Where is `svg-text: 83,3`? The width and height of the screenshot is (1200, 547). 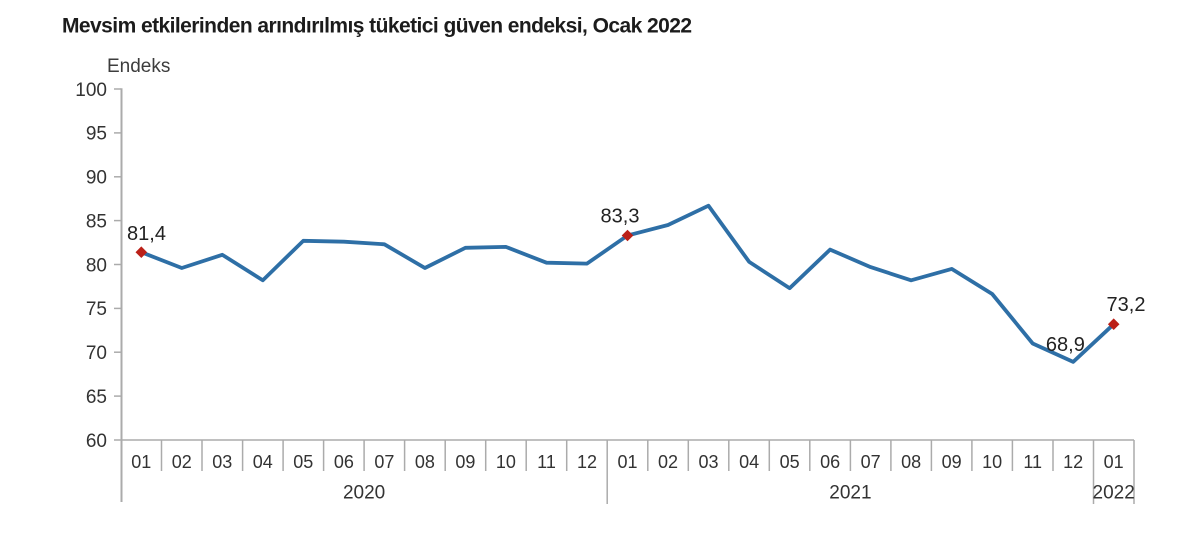
svg-text: 83,3 is located at coordinates (620, 217).